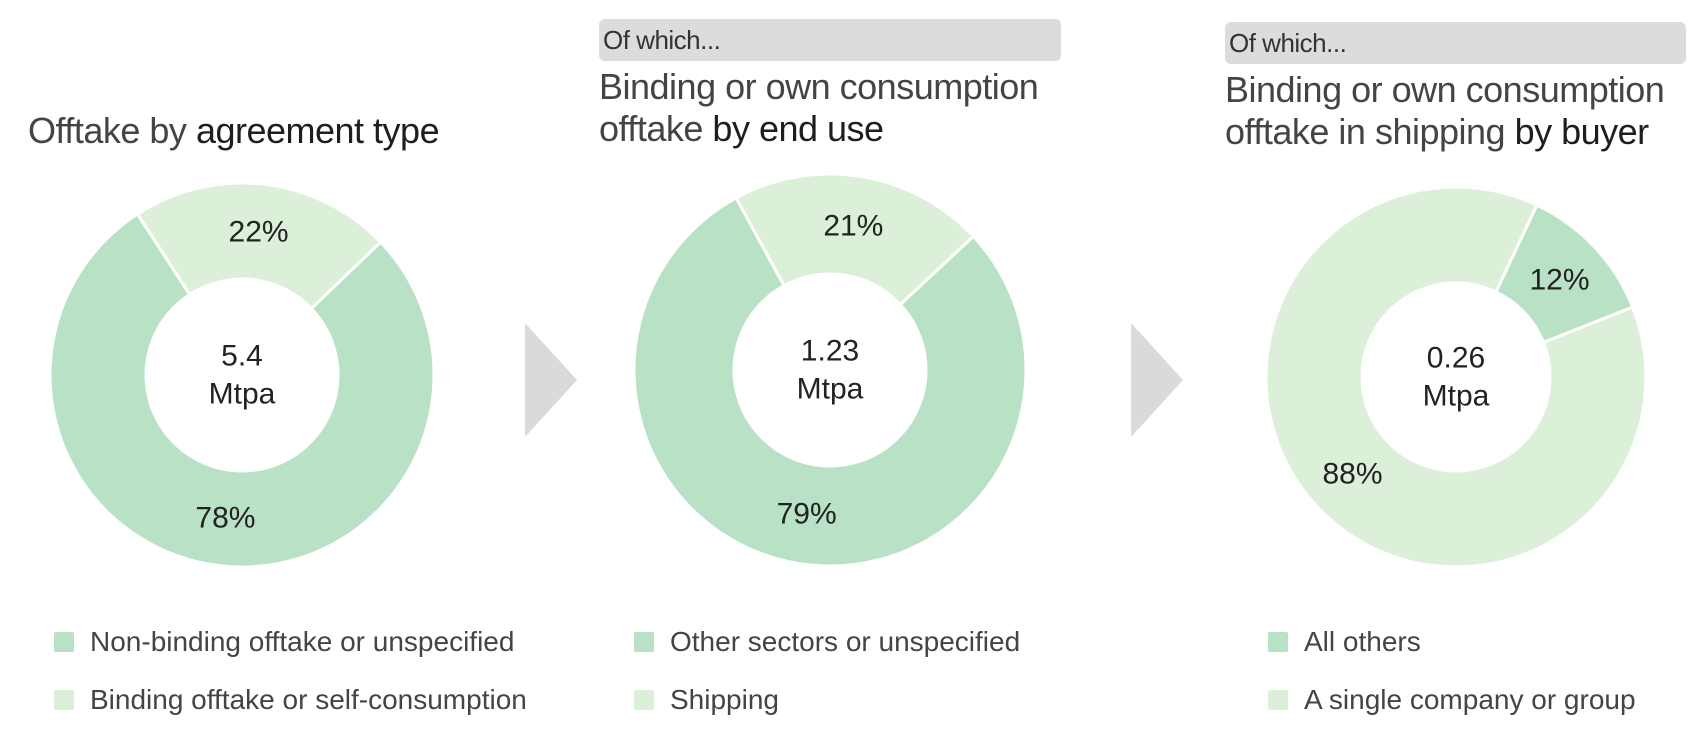 The height and width of the screenshot is (748, 1705). I want to click on title-line-2: offtake by end use, so click(818, 129).